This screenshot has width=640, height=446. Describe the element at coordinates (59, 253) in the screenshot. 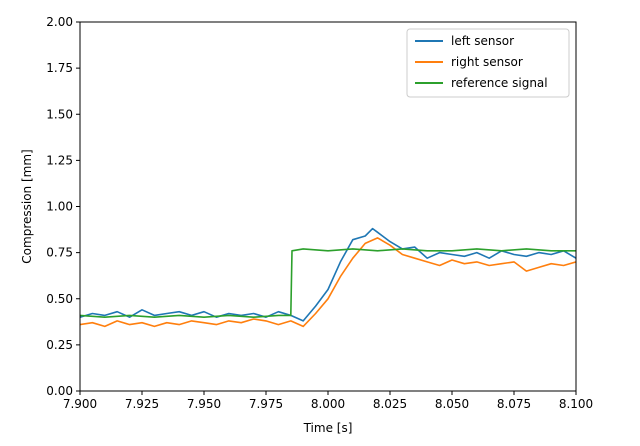

I see `y-tick-label: 0.75` at that location.